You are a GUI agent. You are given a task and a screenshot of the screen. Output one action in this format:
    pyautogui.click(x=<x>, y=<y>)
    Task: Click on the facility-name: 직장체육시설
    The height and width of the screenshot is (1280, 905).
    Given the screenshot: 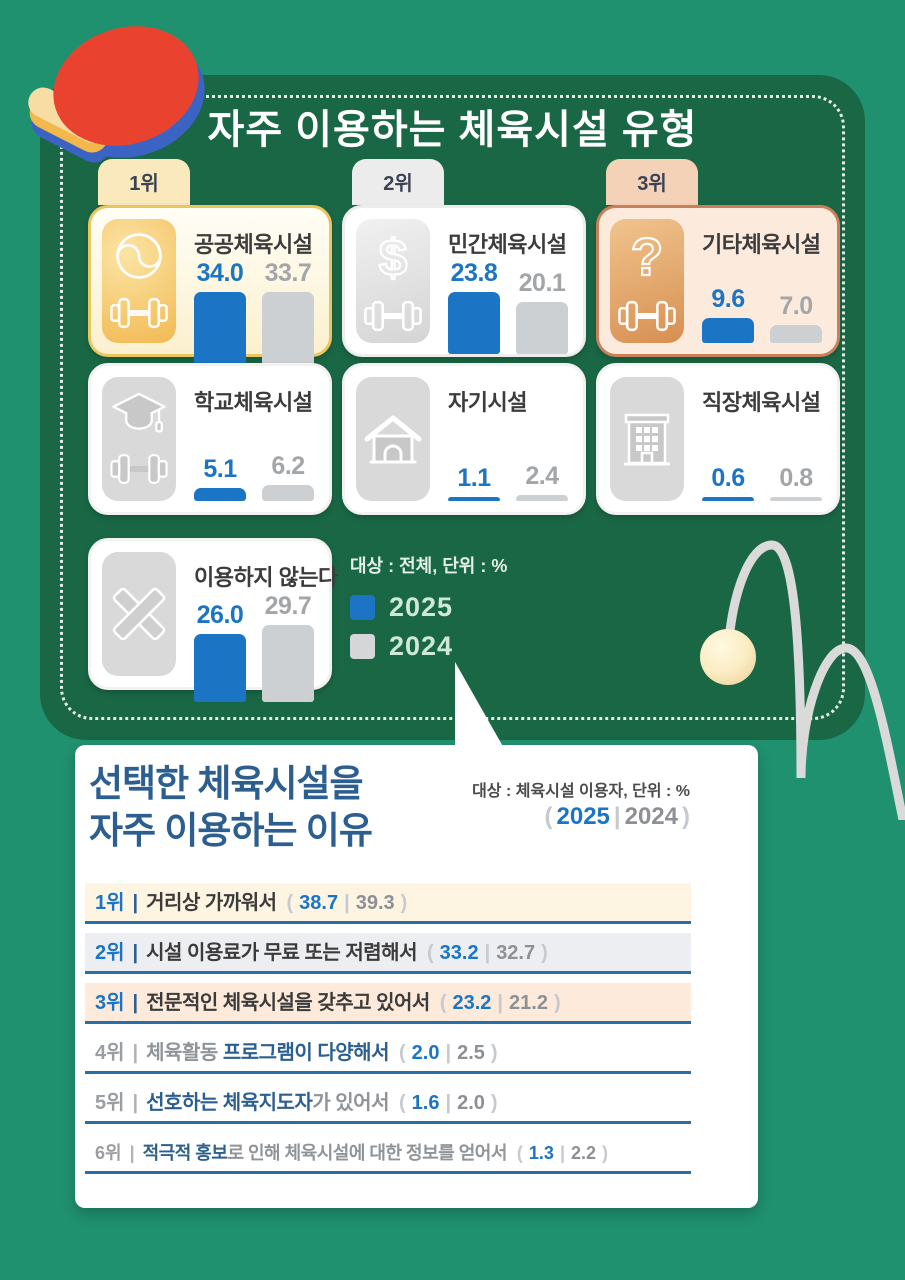 What is the action you would take?
    pyautogui.click(x=761, y=402)
    